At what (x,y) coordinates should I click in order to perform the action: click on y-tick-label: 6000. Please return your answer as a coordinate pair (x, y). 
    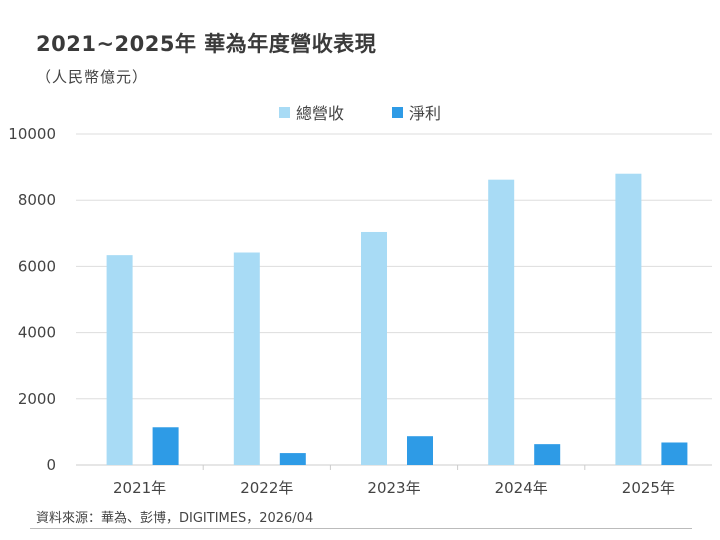
    Looking at the image, I should click on (37, 266).